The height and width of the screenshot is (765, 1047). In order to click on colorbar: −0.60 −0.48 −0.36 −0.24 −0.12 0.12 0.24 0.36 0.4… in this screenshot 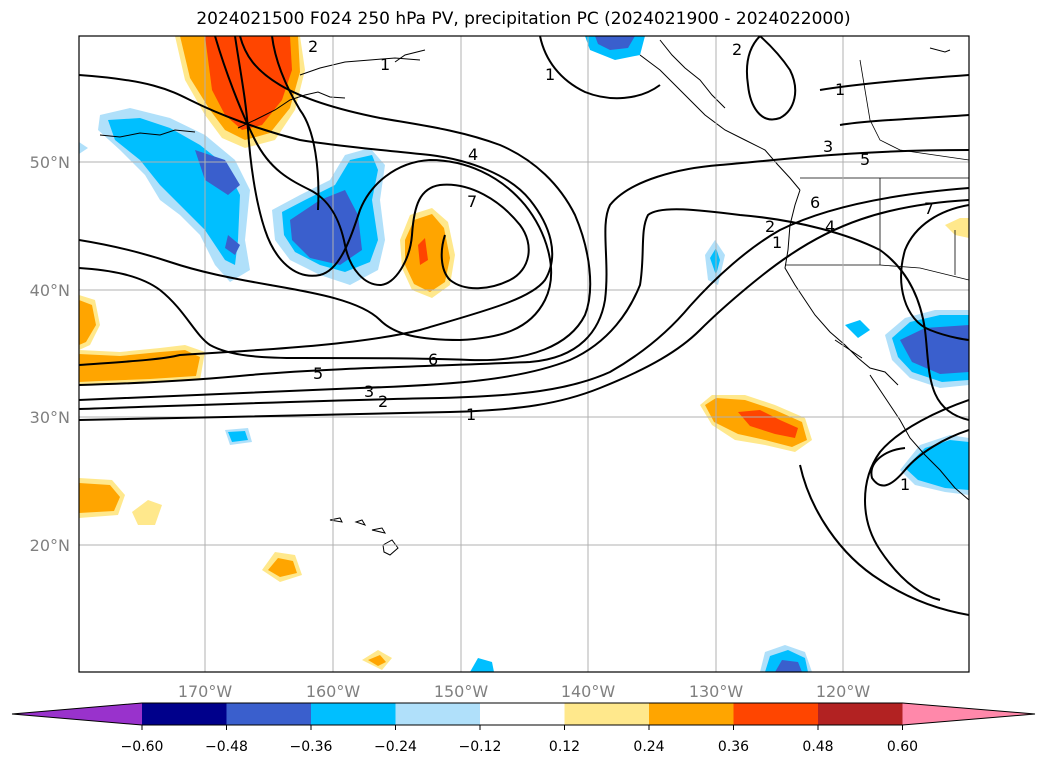, I will do `click(523, 728)`.